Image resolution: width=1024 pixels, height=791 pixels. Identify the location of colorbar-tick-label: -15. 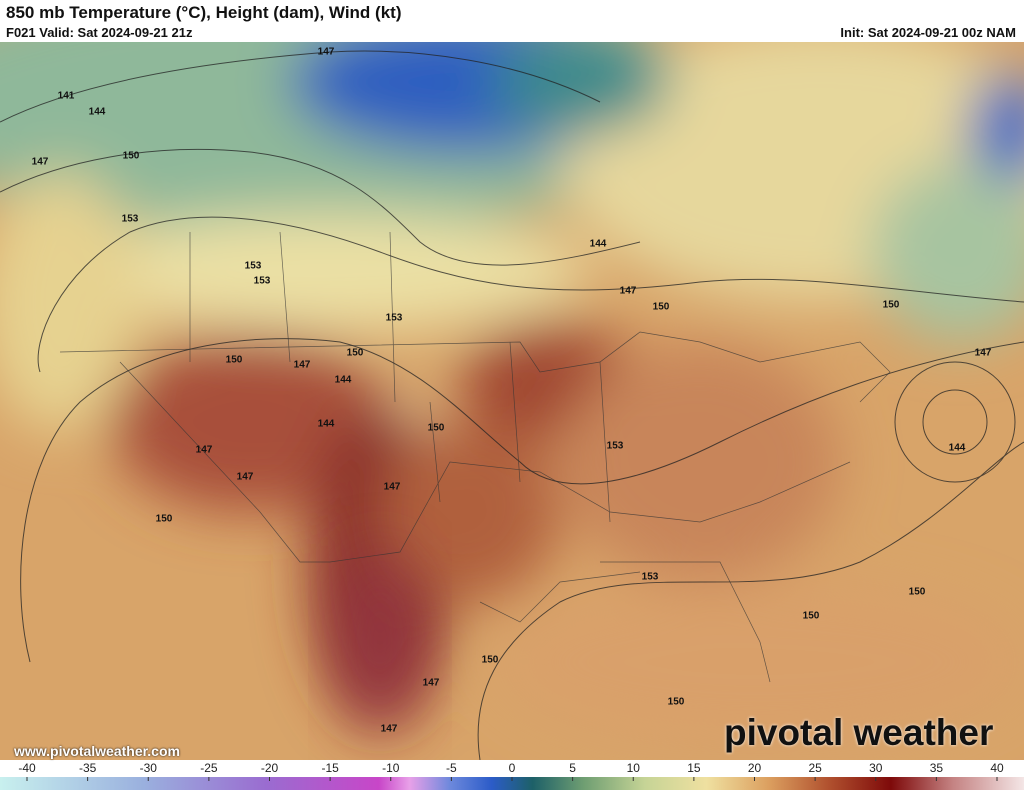
(330, 768).